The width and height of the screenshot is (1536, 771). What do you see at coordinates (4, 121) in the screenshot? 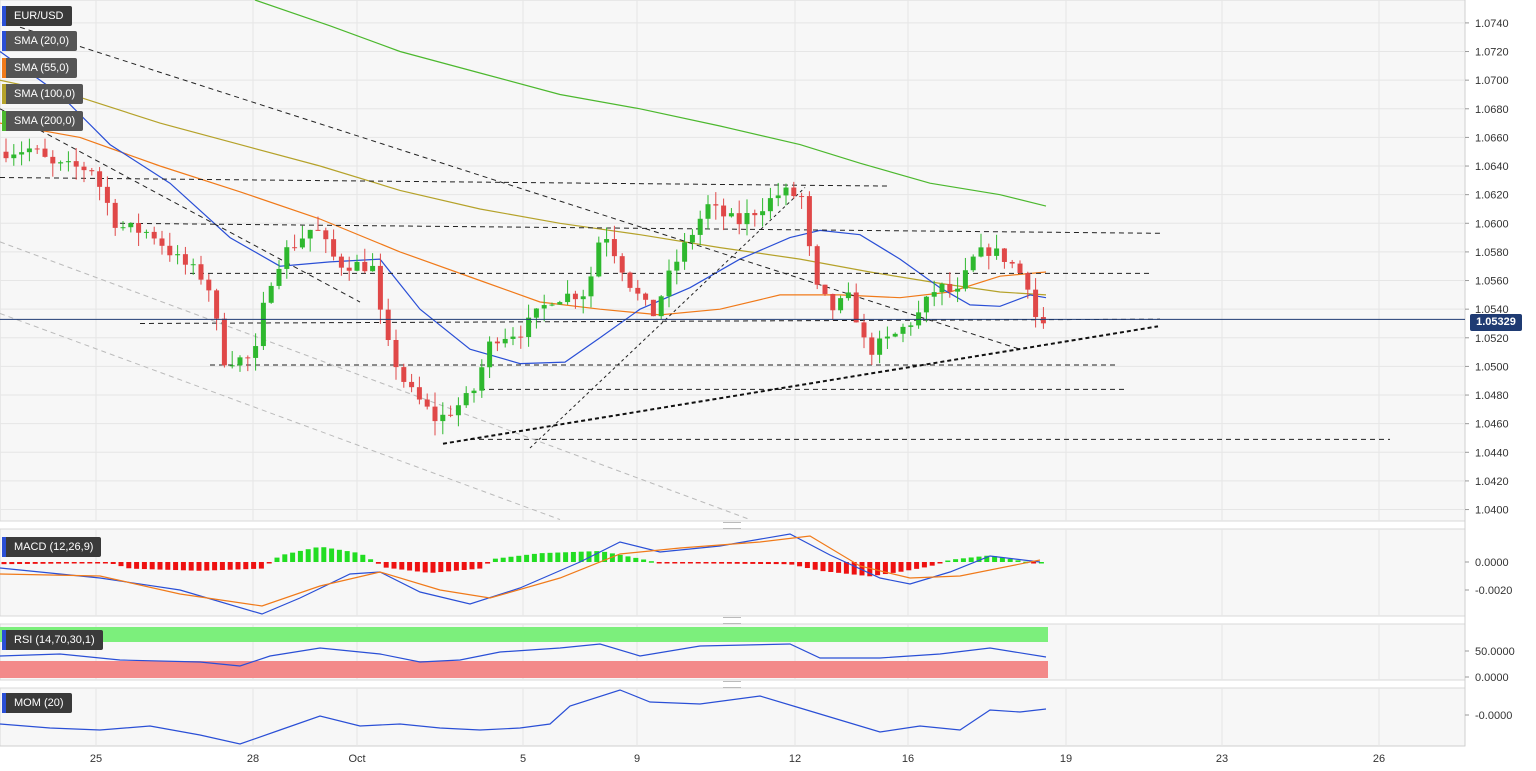
I see `sma200-color-bar` at bounding box center [4, 121].